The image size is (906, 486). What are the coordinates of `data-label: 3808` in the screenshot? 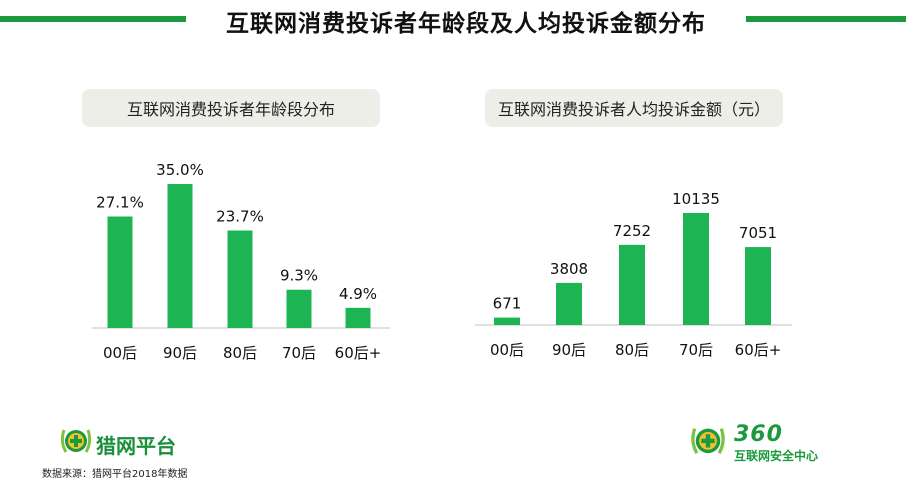 It's located at (569, 269).